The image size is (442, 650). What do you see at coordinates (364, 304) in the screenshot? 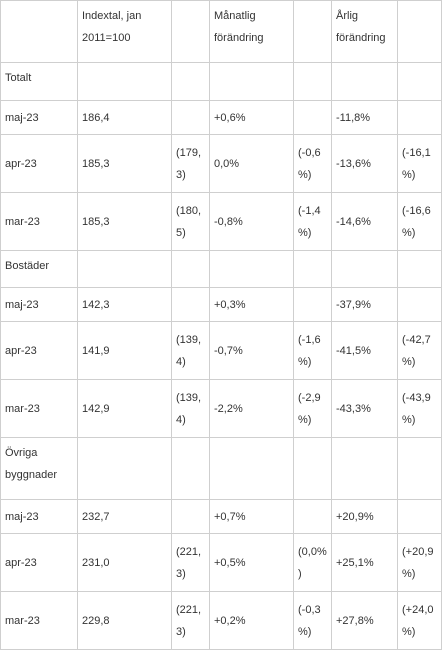
I see `cell-yearly: -37,9%` at bounding box center [364, 304].